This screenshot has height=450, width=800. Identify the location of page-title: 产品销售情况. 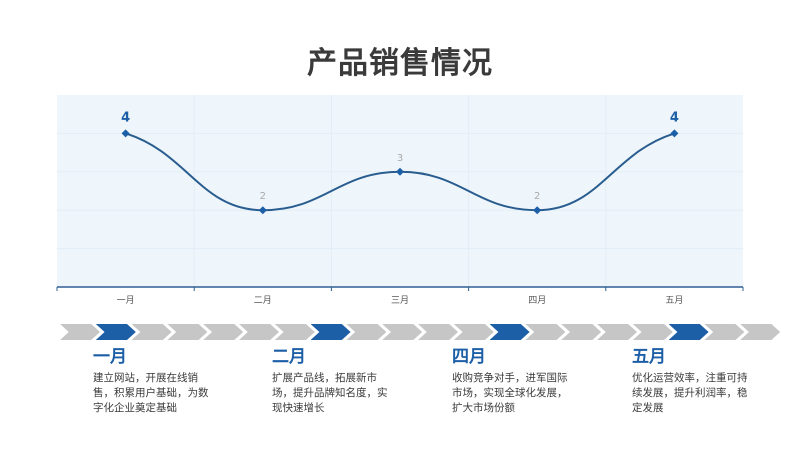
(400, 63).